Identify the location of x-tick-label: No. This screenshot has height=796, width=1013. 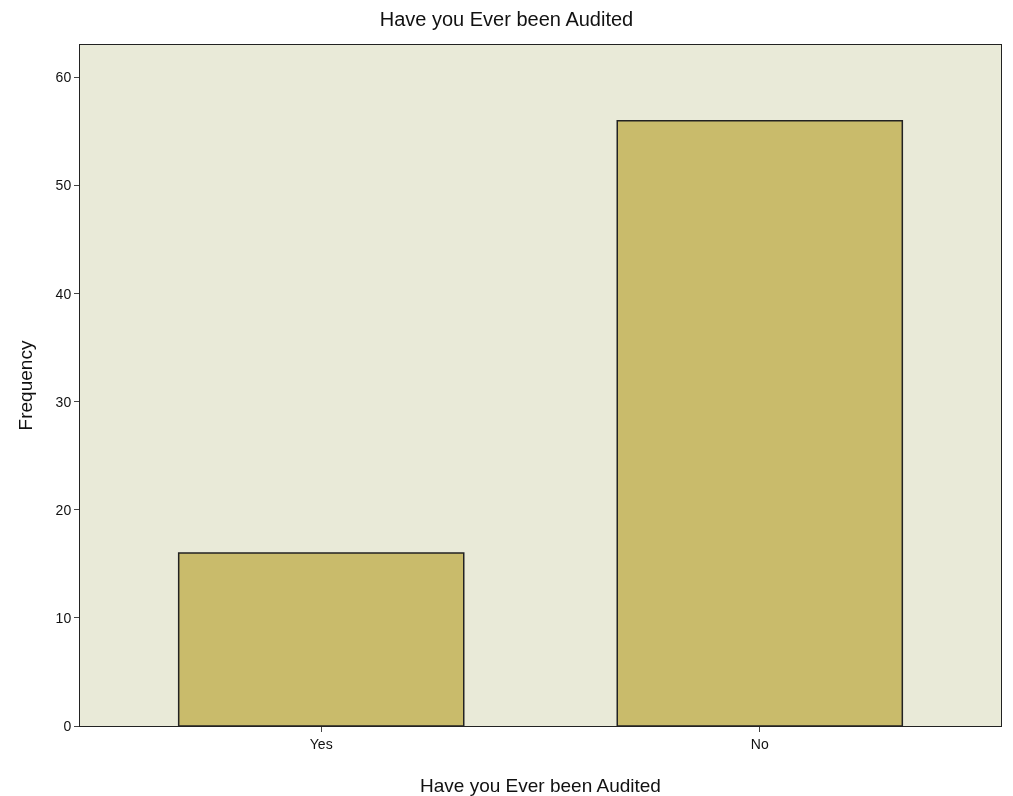
(759, 743).